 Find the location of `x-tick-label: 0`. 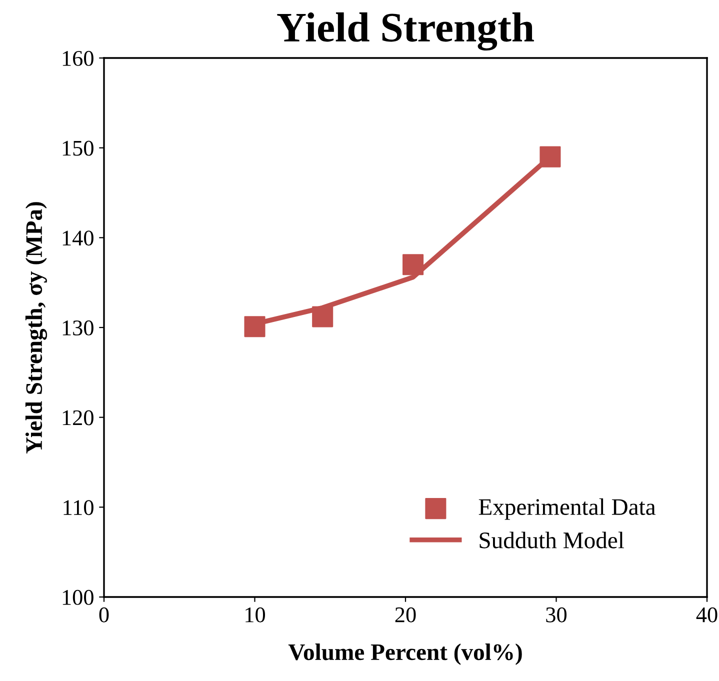

x-tick-label: 0 is located at coordinates (104, 614).